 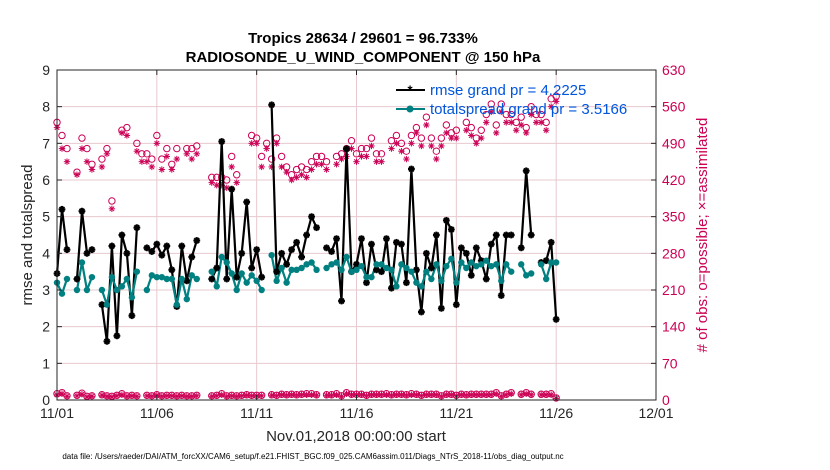 I want to click on x-tick-labels: 11/01 11/06 11/11 11/16 11/21 11/26 12/01, so click(x=357, y=413).